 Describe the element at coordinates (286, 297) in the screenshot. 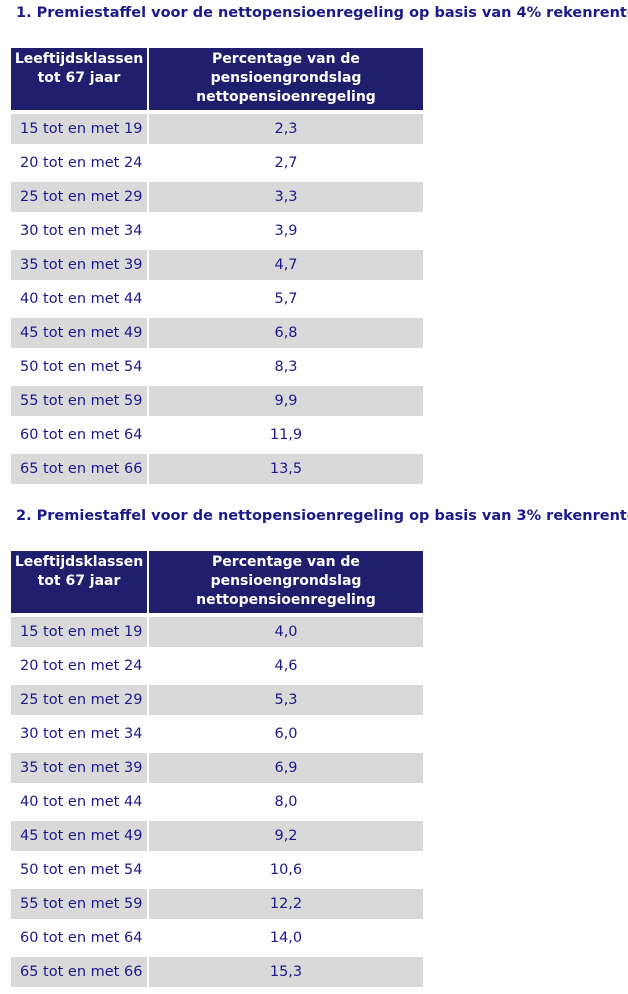

I see `percentage-cell: 5,7` at that location.